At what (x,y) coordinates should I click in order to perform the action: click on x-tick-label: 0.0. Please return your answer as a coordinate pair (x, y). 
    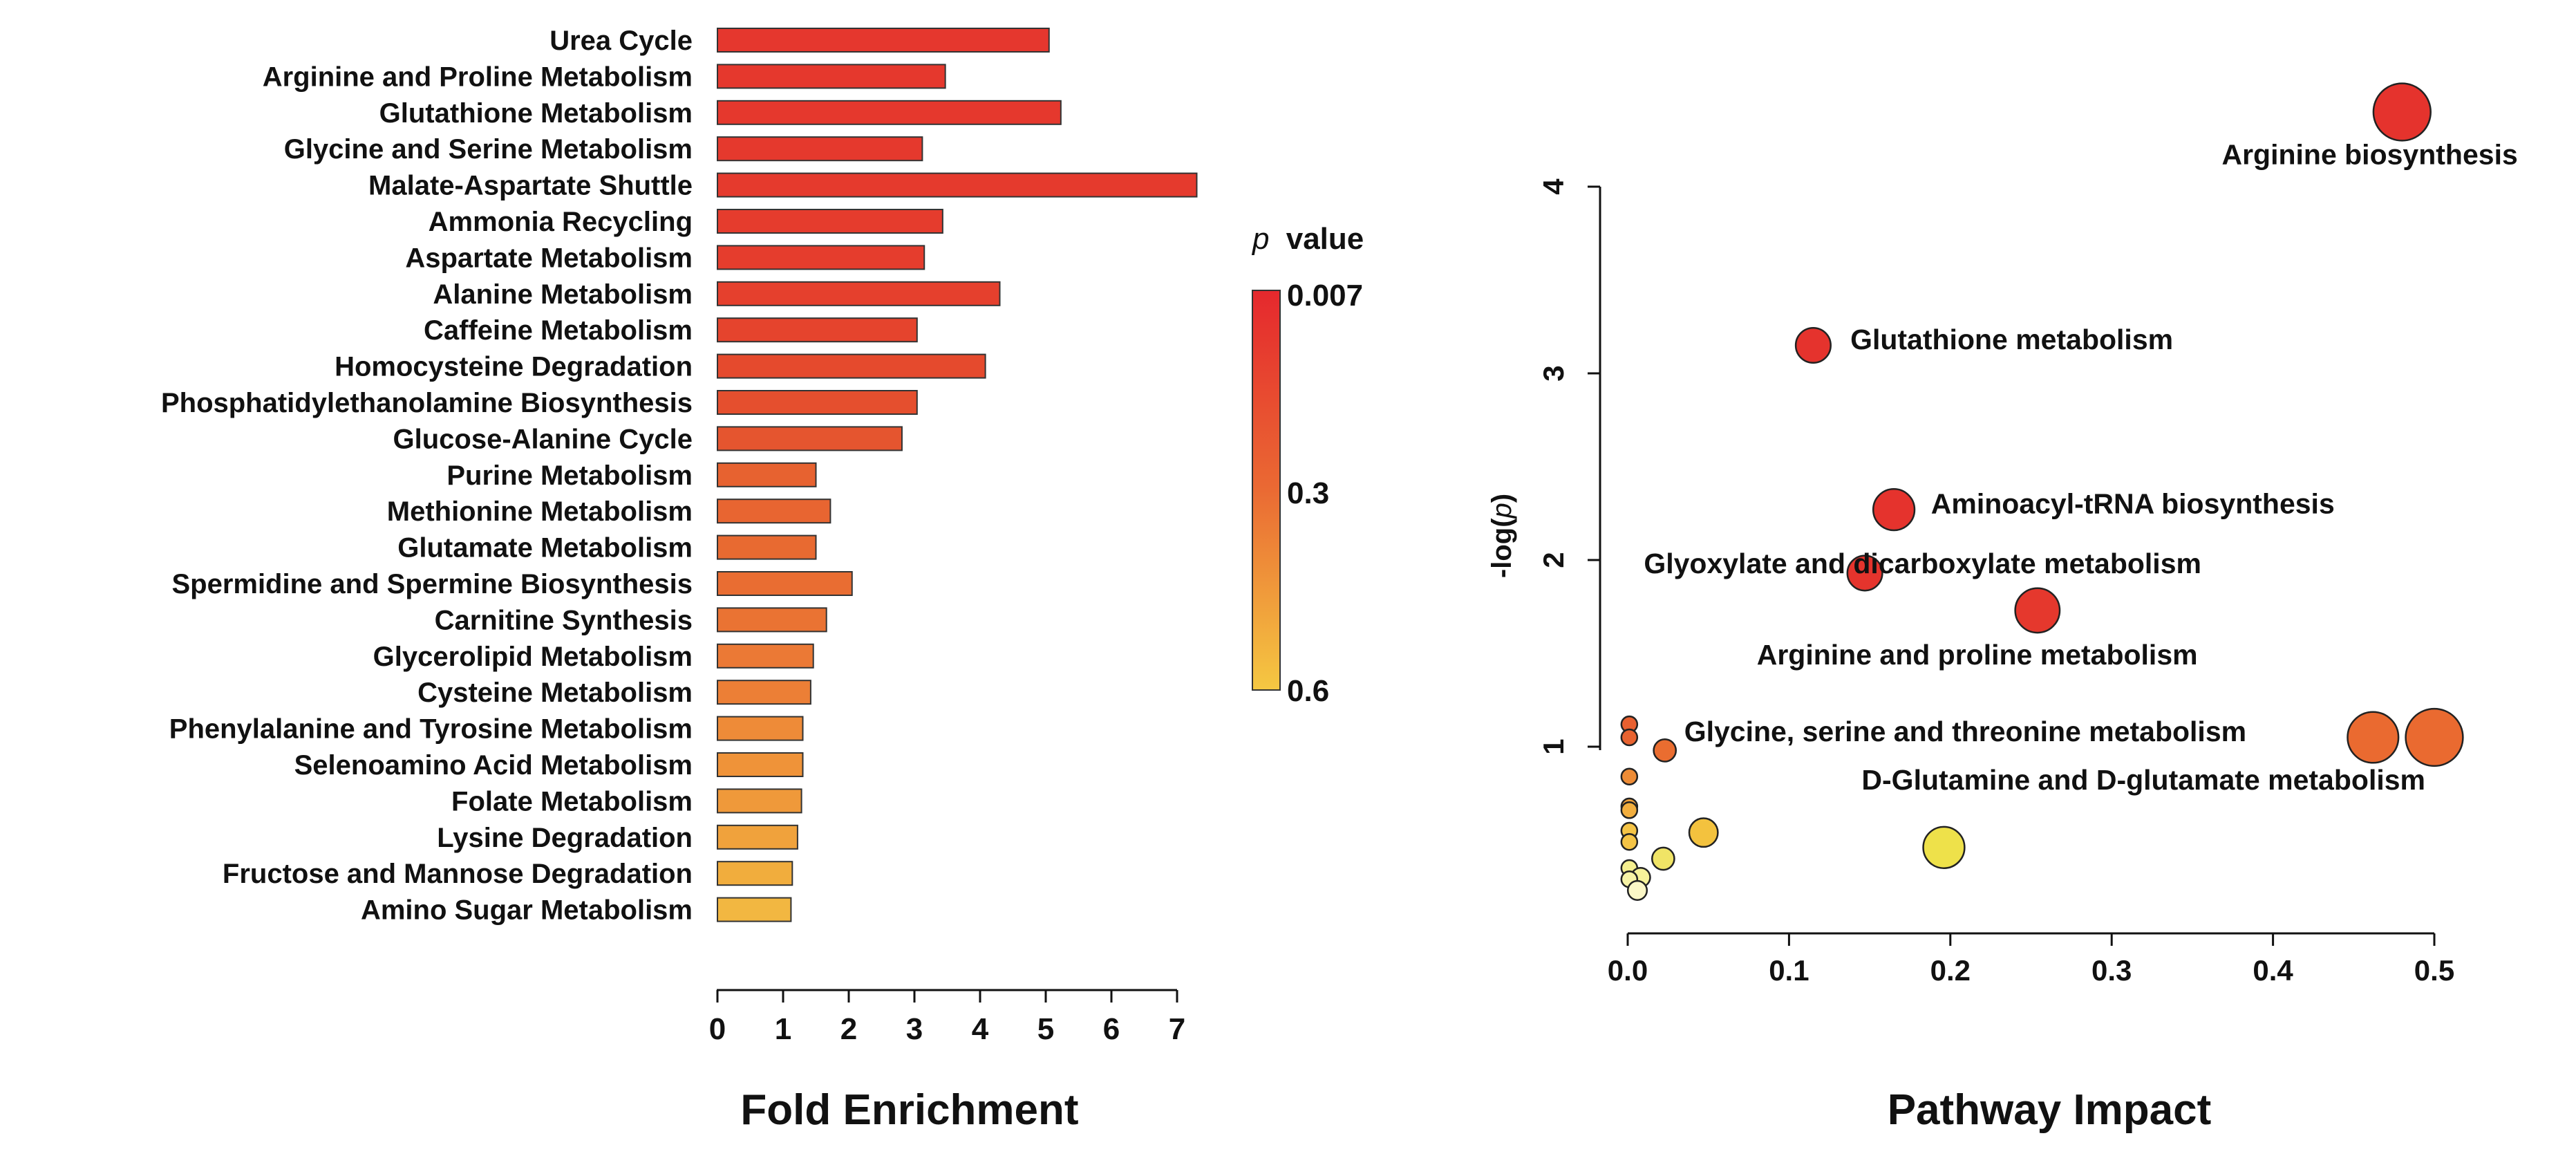
    Looking at the image, I should click on (1628, 970).